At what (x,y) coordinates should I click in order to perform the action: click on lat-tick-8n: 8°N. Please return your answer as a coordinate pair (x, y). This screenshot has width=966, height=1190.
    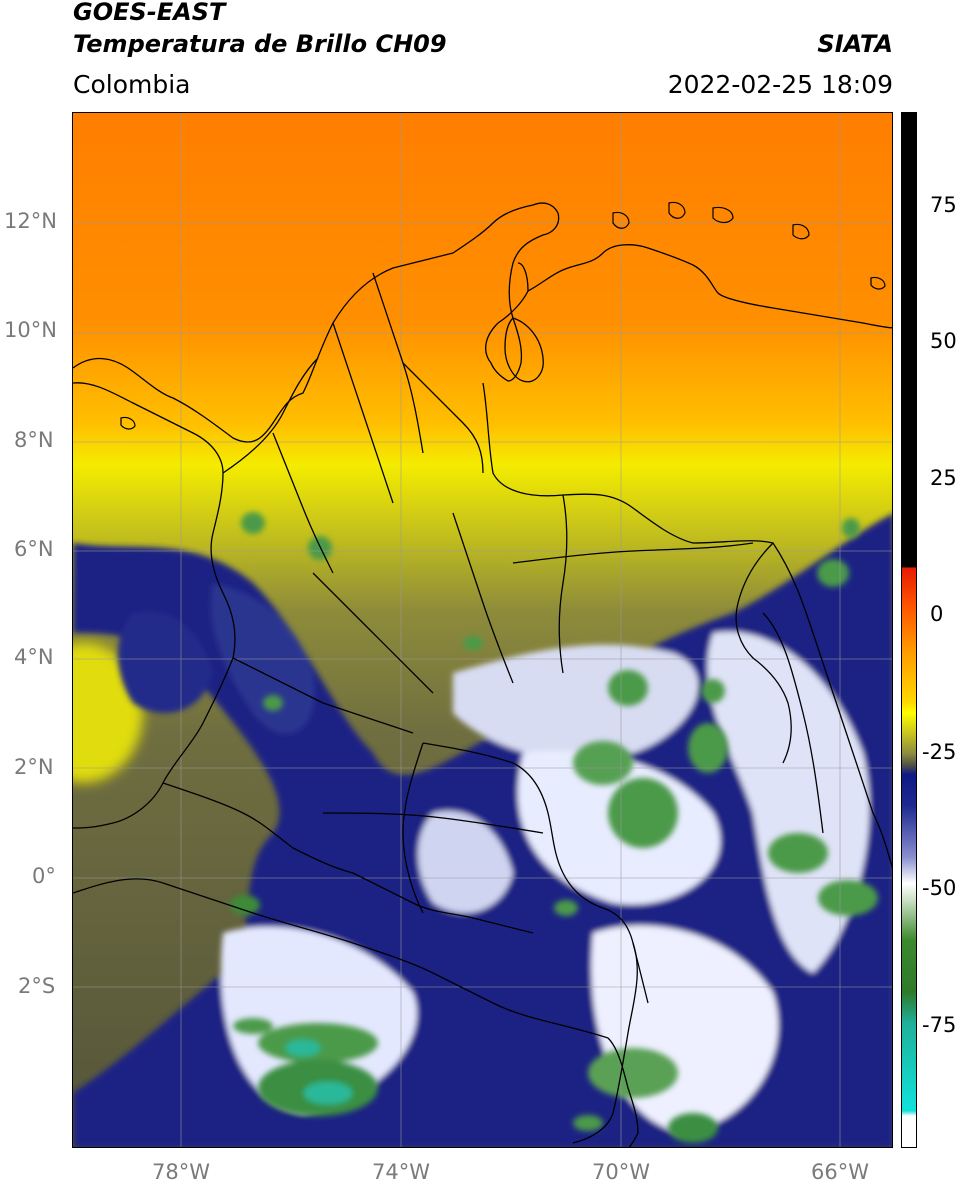
    Looking at the image, I should click on (34, 440).